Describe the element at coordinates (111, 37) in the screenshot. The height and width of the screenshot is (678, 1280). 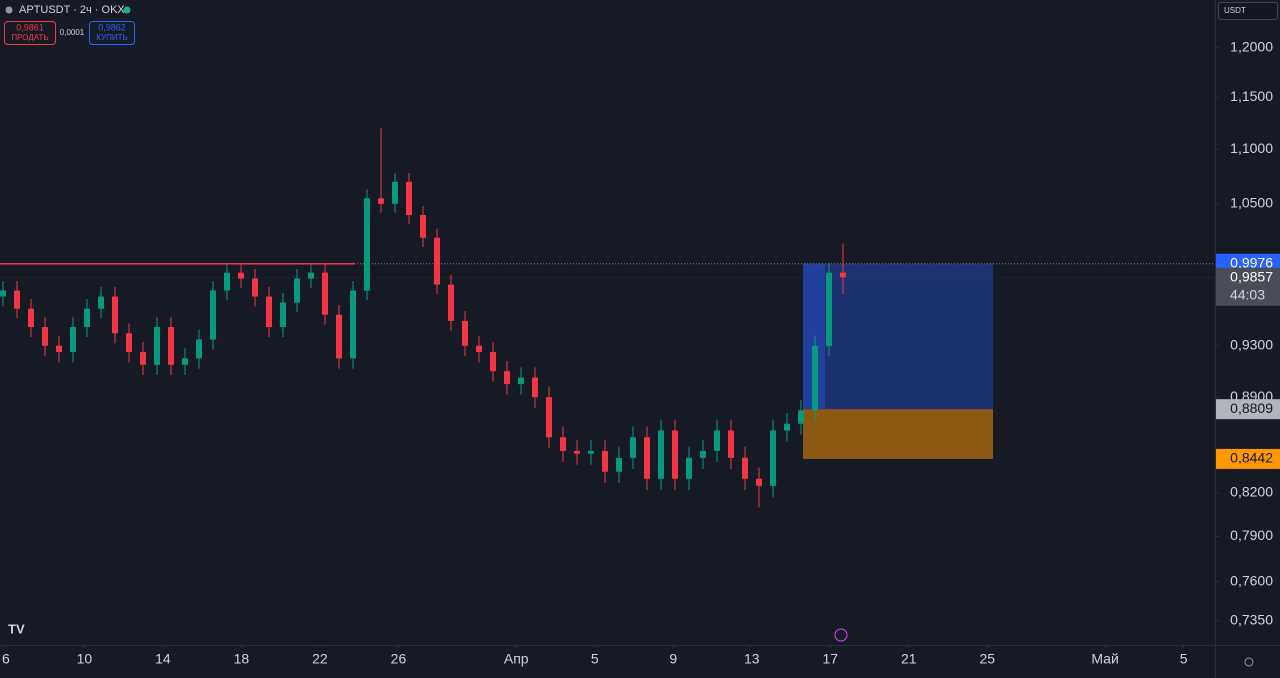
I see `buy-label: КУПИТЬ` at that location.